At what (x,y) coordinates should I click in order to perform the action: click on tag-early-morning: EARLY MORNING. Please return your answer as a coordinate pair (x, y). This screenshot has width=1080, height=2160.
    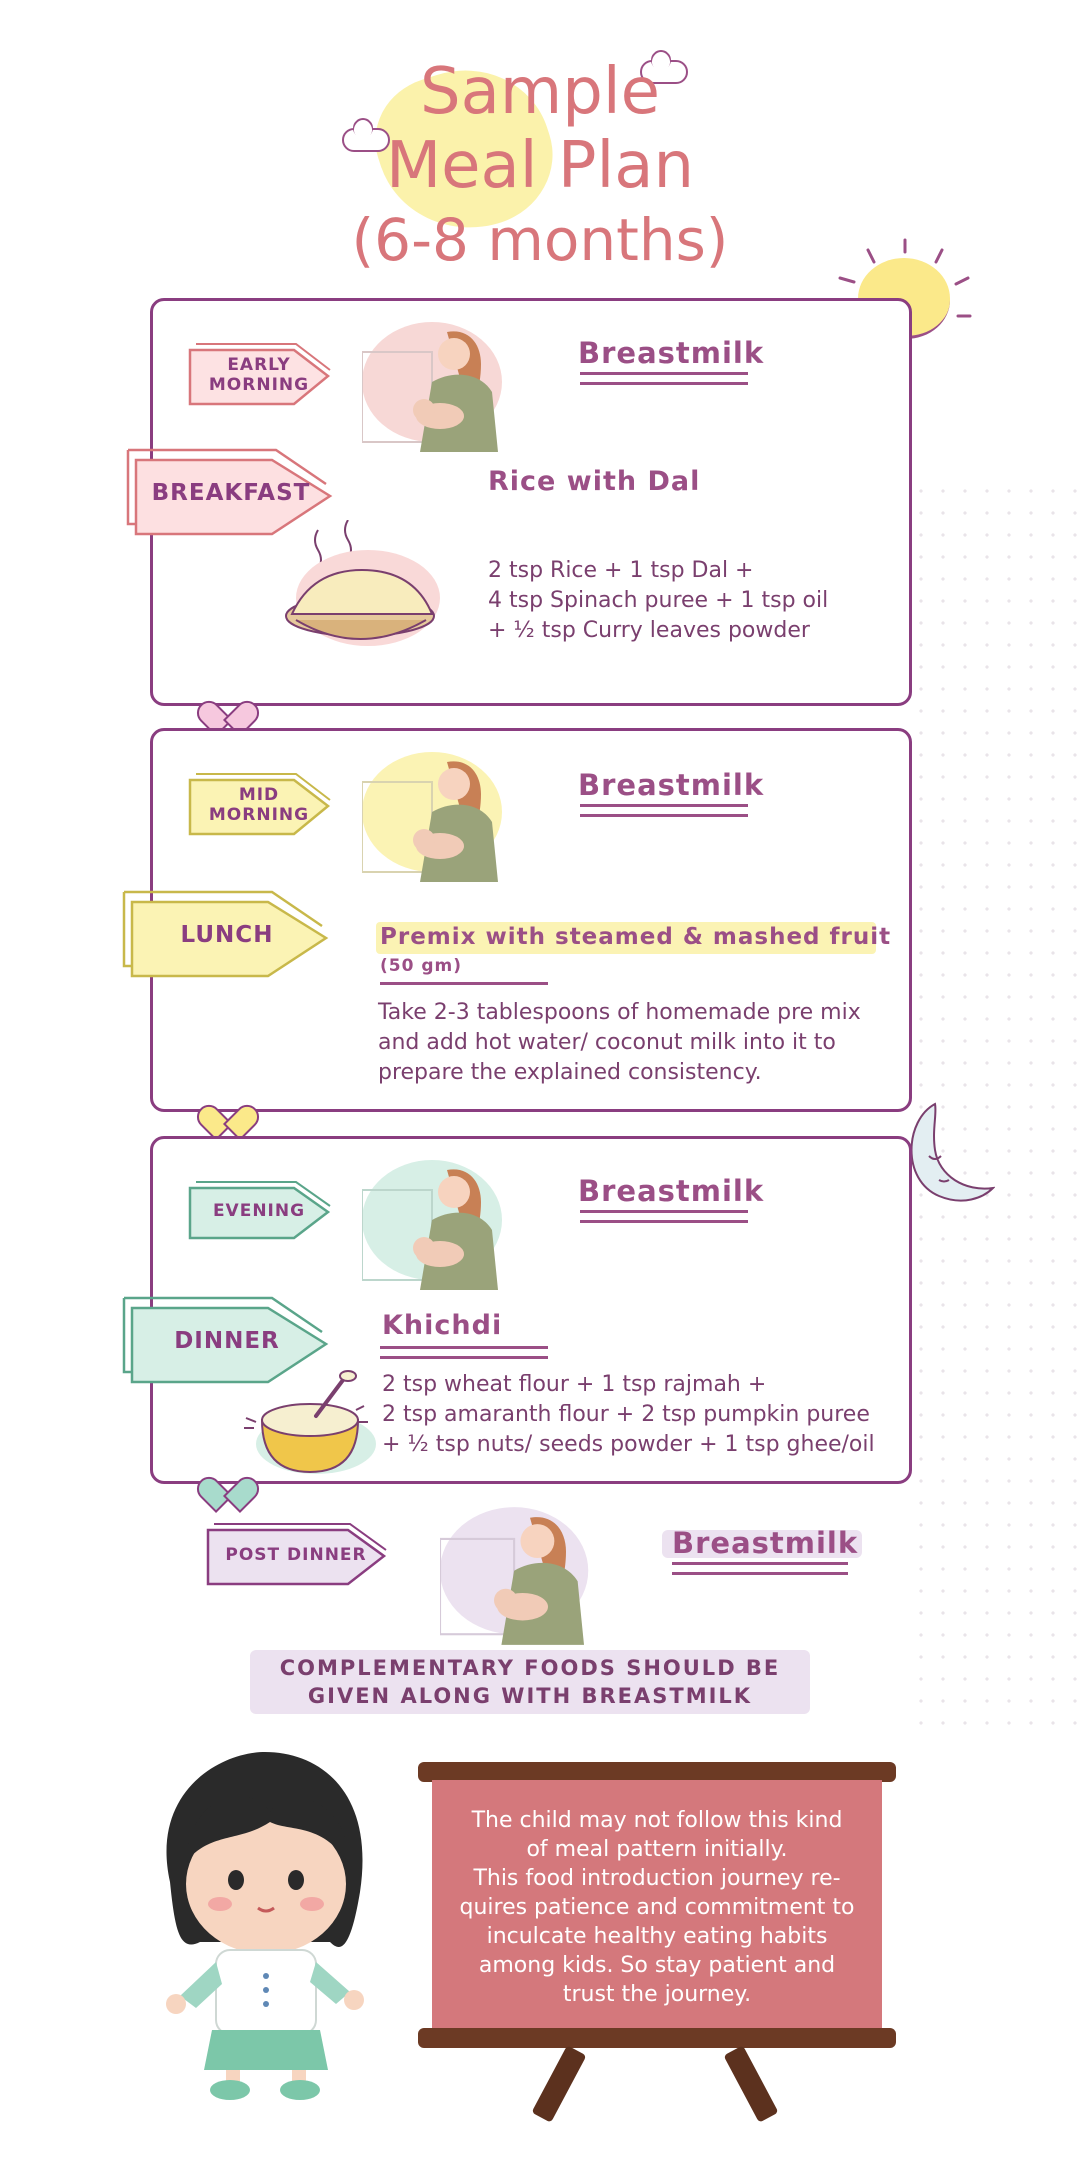
    Looking at the image, I should click on (259, 375).